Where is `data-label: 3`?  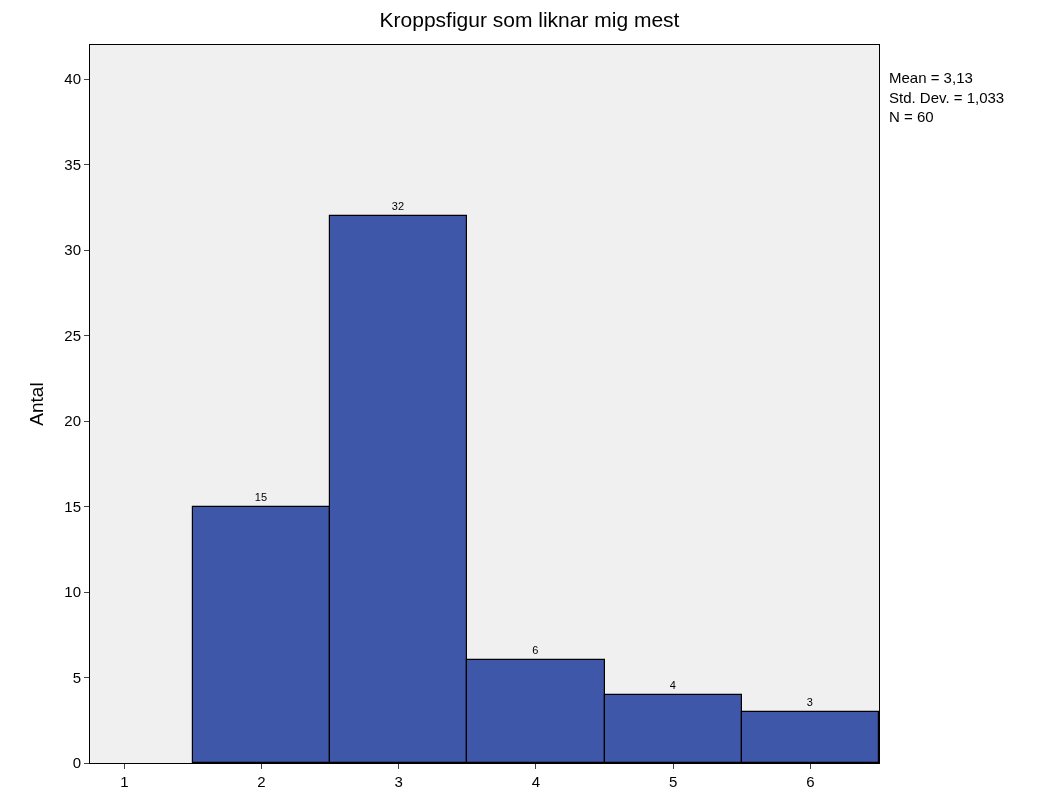
data-label: 3 is located at coordinates (809, 702).